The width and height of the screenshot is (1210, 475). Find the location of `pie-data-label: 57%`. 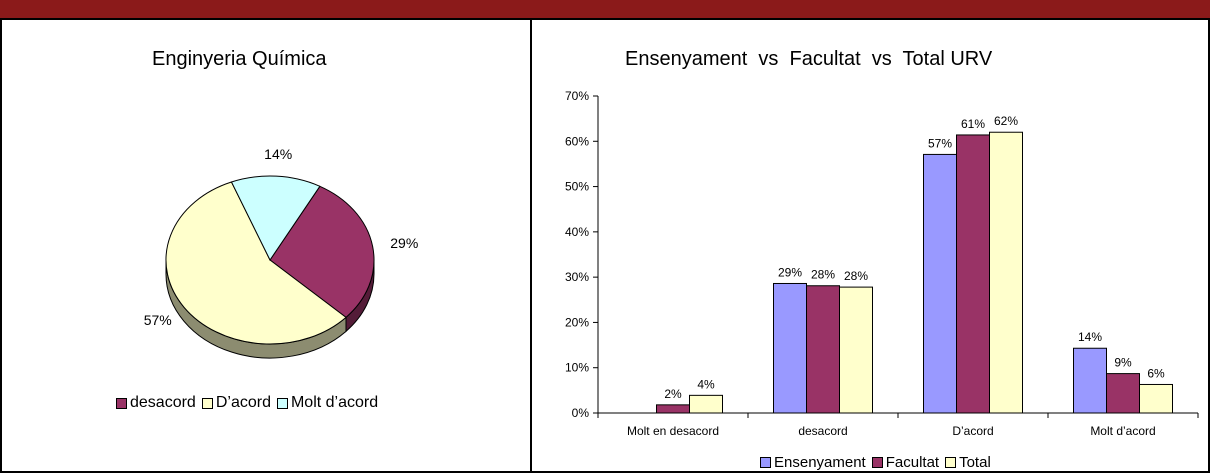

pie-data-label: 57% is located at coordinates (158, 320).